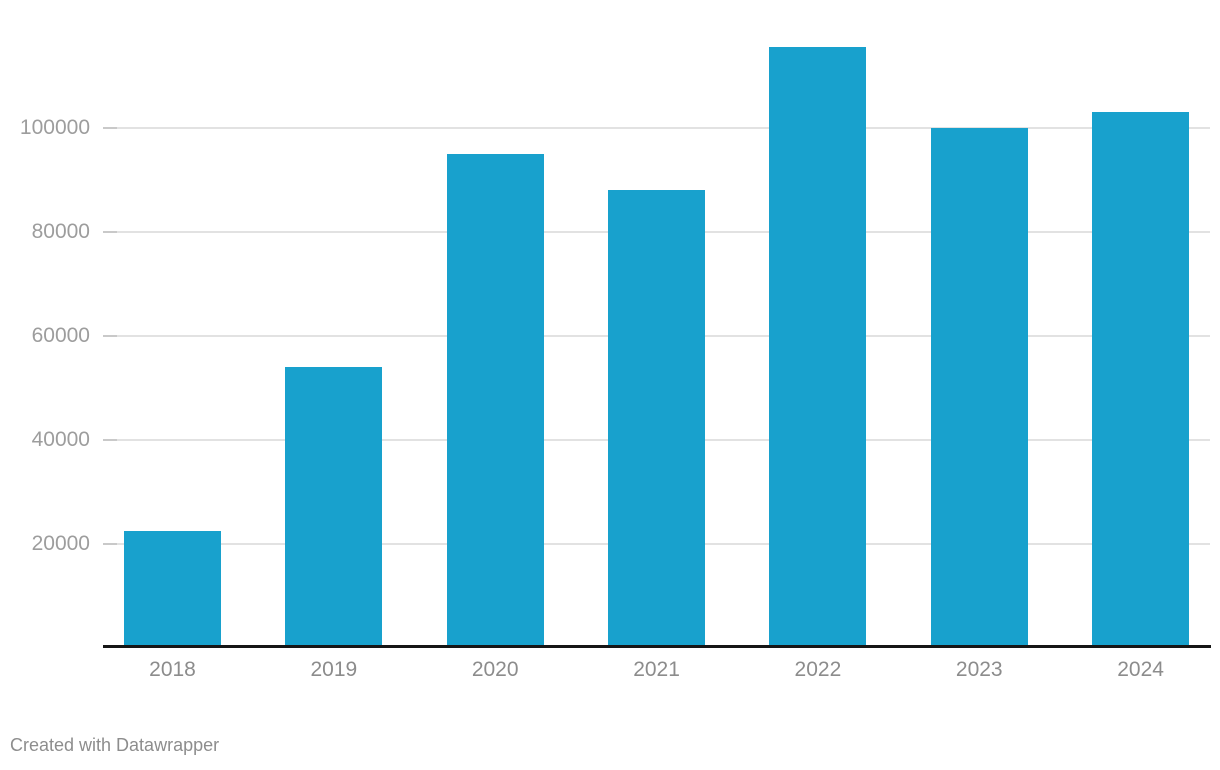  Describe the element at coordinates (54, 127) in the screenshot. I see `y-axis-label-100000: 100000` at that location.